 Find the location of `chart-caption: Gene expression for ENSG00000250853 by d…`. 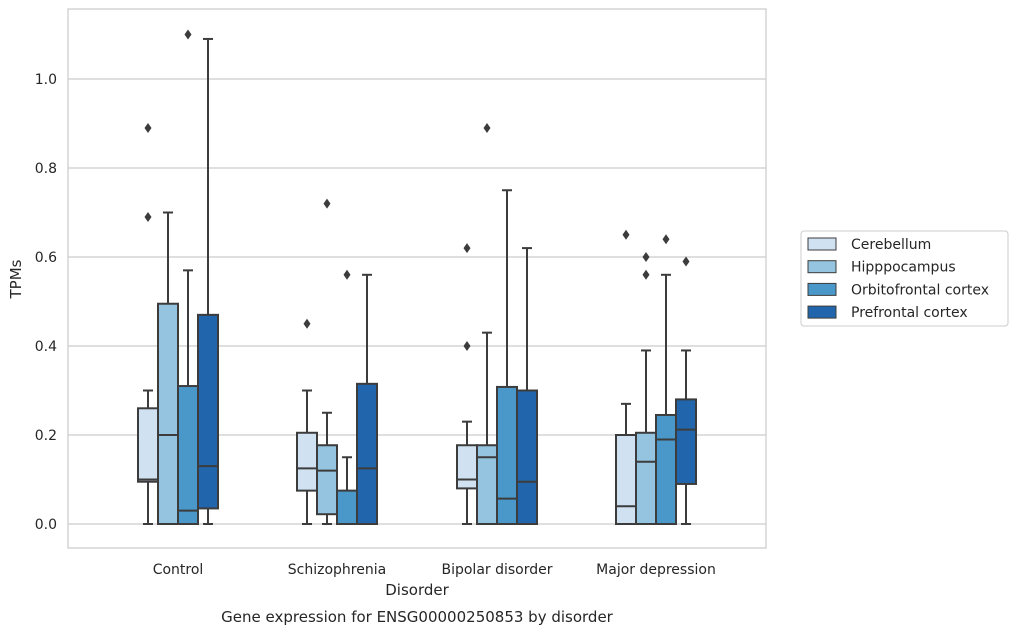

chart-caption: Gene expression for ENSG00000250853 by d… is located at coordinates (417, 617).